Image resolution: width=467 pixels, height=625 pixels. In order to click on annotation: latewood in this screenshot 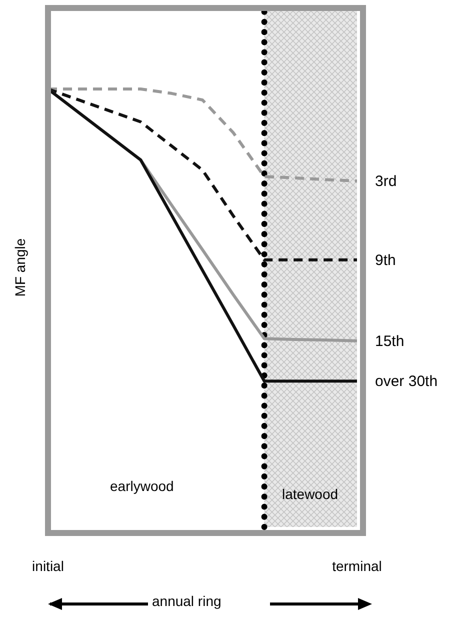, I will do `click(310, 494)`.